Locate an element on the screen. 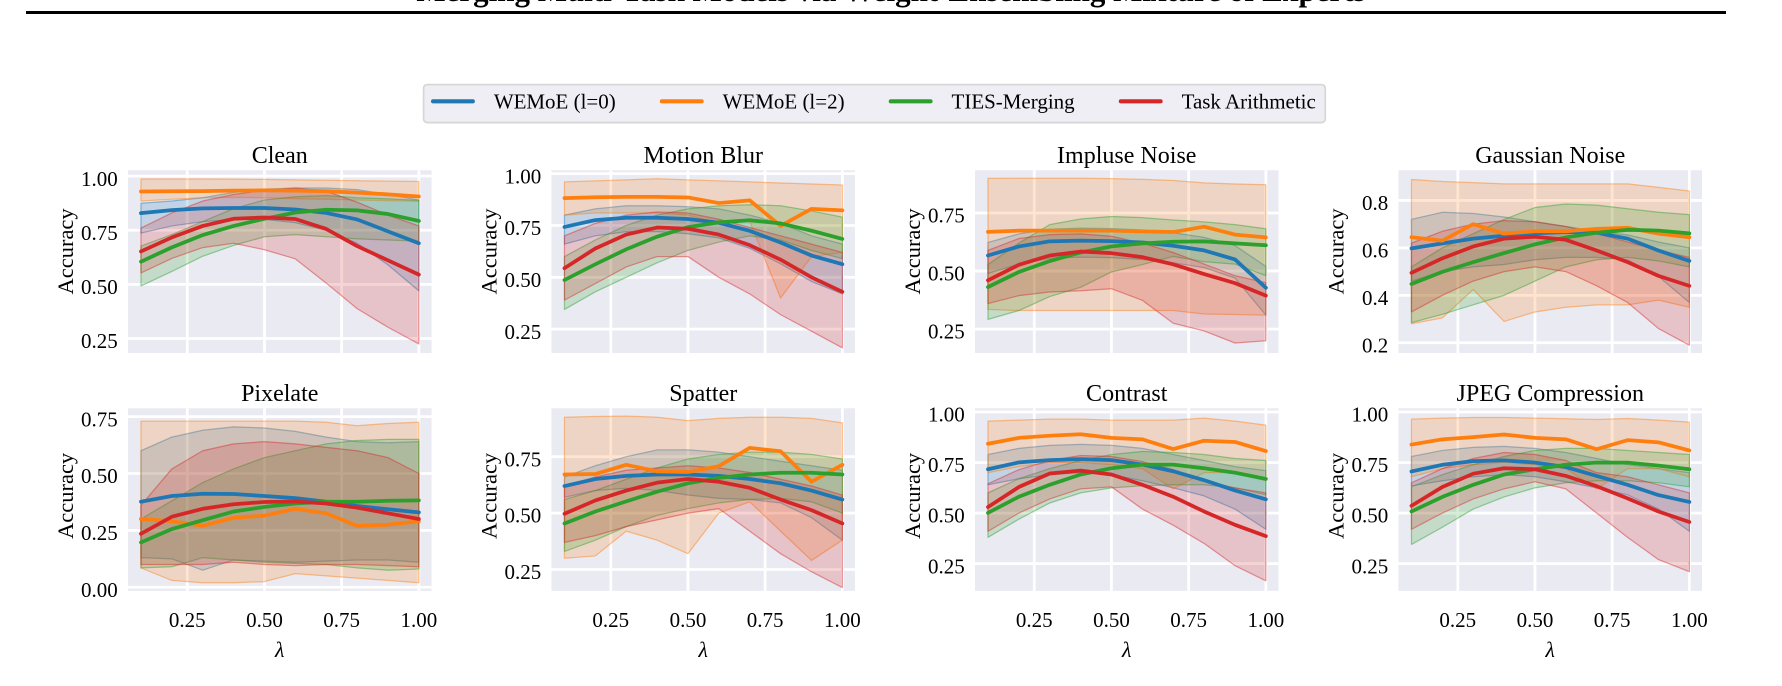 The image size is (1782, 686). svg-text: Spatter is located at coordinates (703, 394).